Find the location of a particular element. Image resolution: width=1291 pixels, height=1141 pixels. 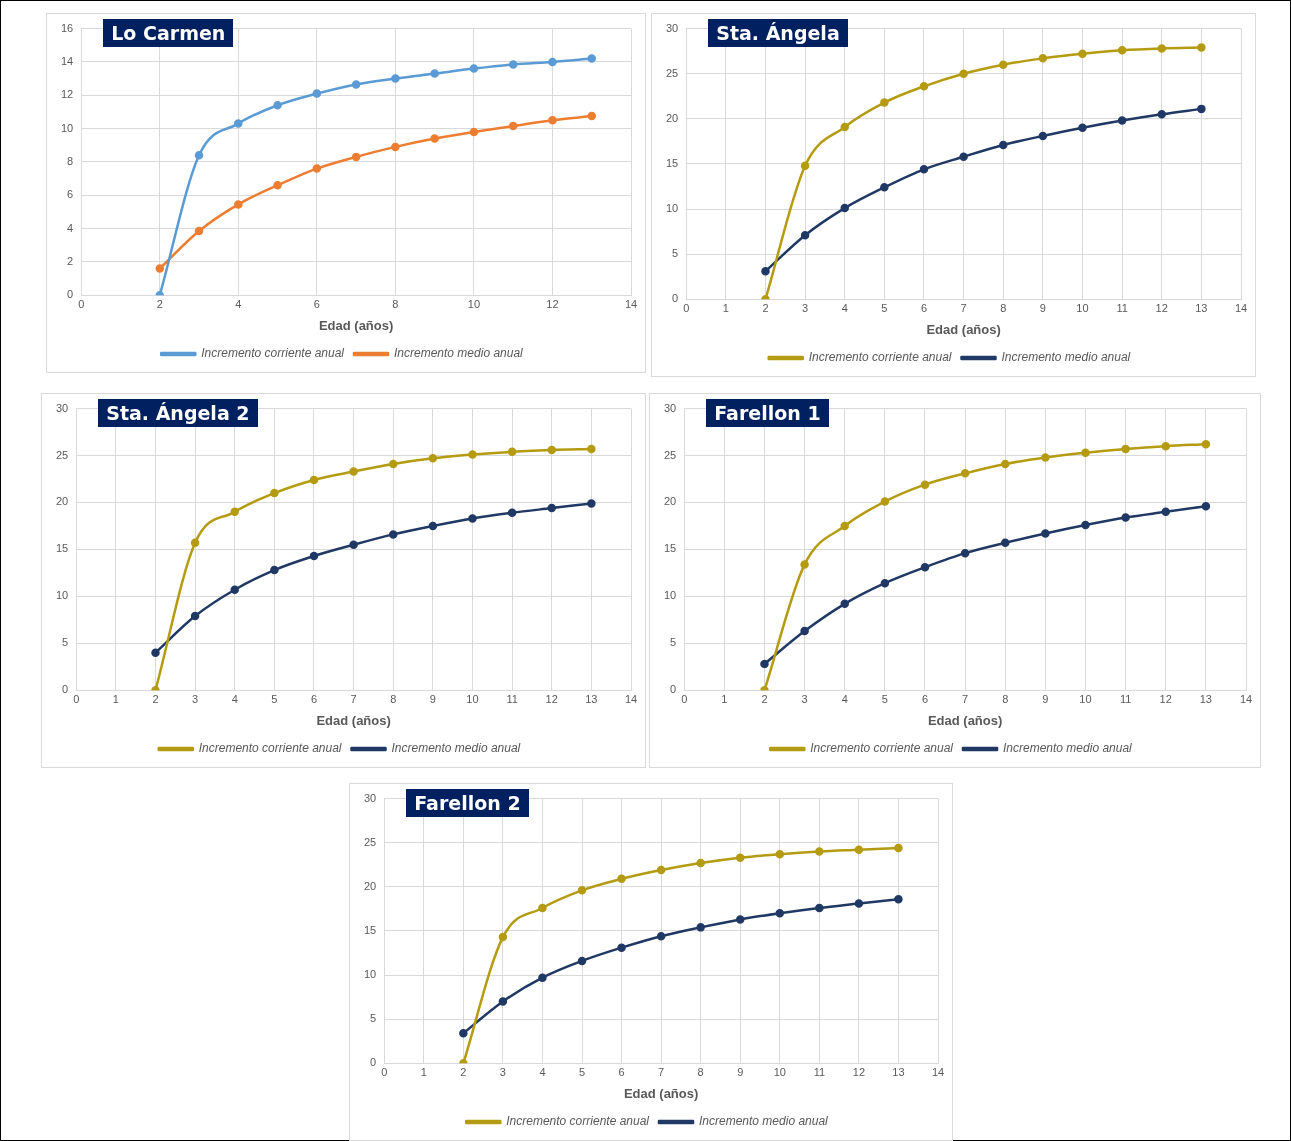

y-tick-label: 0 is located at coordinates (65, 689).